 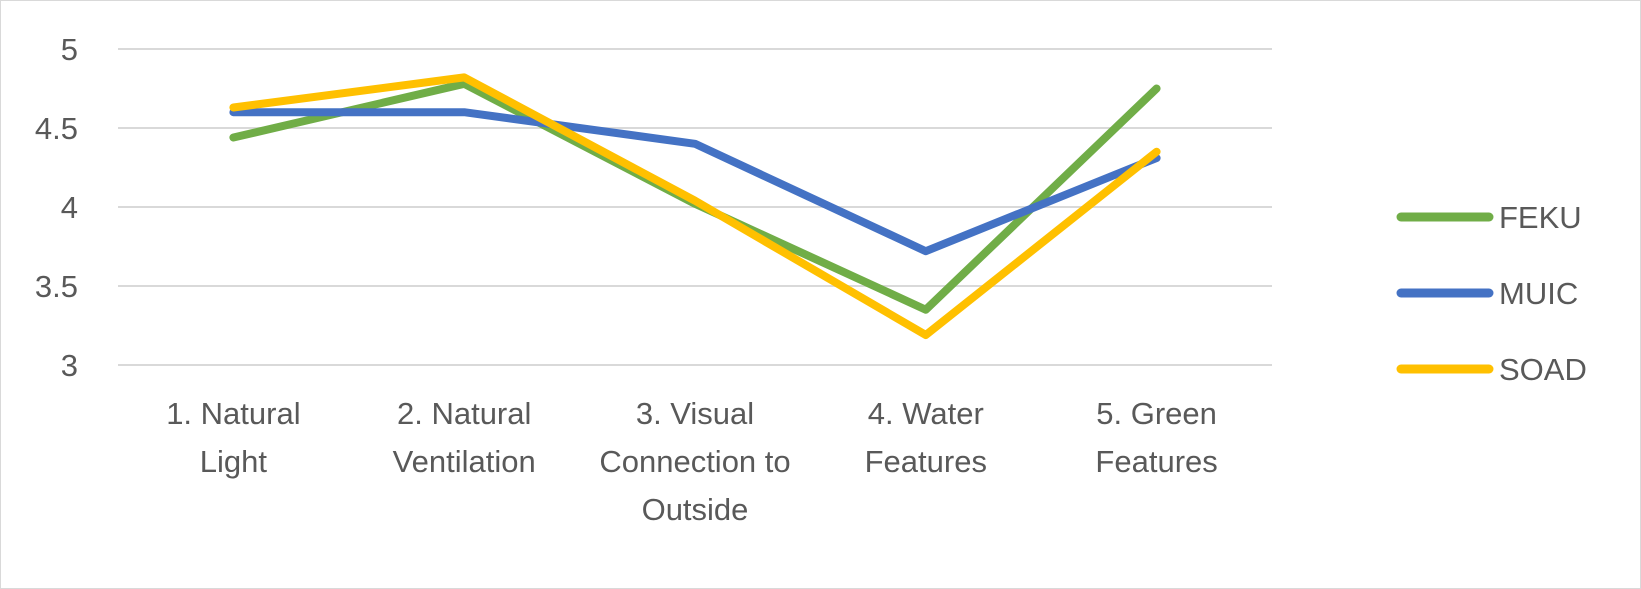 What do you see at coordinates (926, 413) in the screenshot?
I see `x-category-label-line: 4. Water` at bounding box center [926, 413].